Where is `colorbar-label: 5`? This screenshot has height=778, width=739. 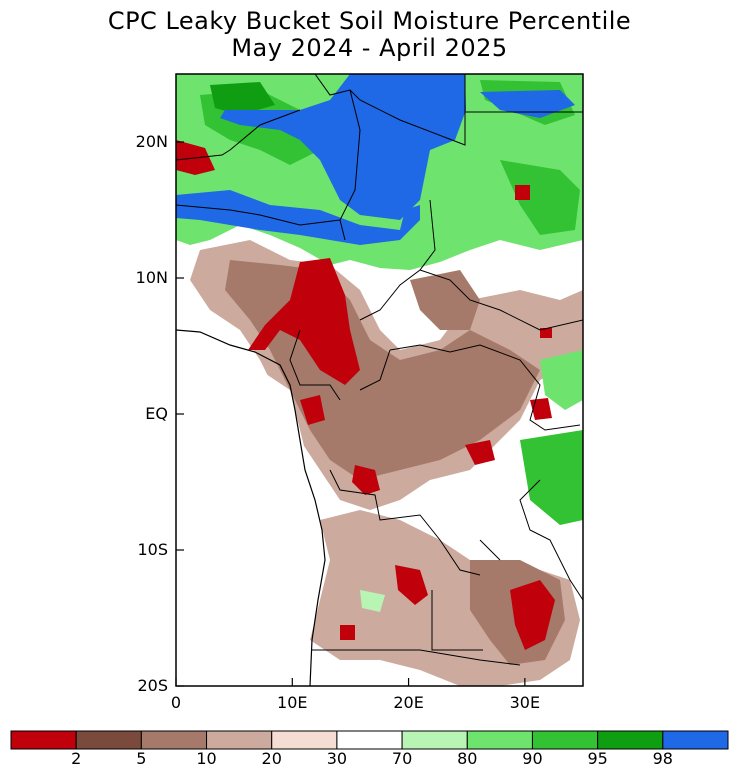 colorbar-label: 5 is located at coordinates (141, 758).